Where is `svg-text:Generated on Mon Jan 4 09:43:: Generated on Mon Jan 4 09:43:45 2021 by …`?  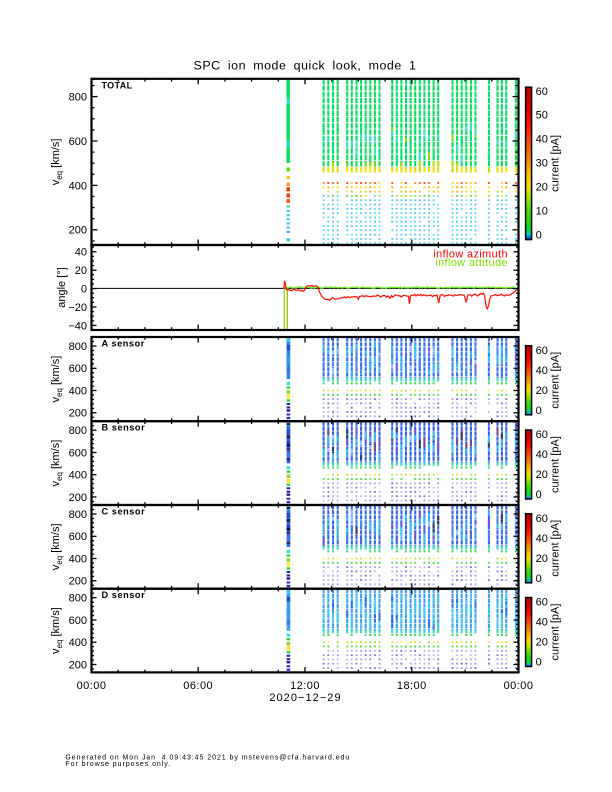 svg-text:Generated on Mon Jan 4 09:43:: Generated on Mon Jan 4 09:43:45 2021 by … is located at coordinates (207, 757).